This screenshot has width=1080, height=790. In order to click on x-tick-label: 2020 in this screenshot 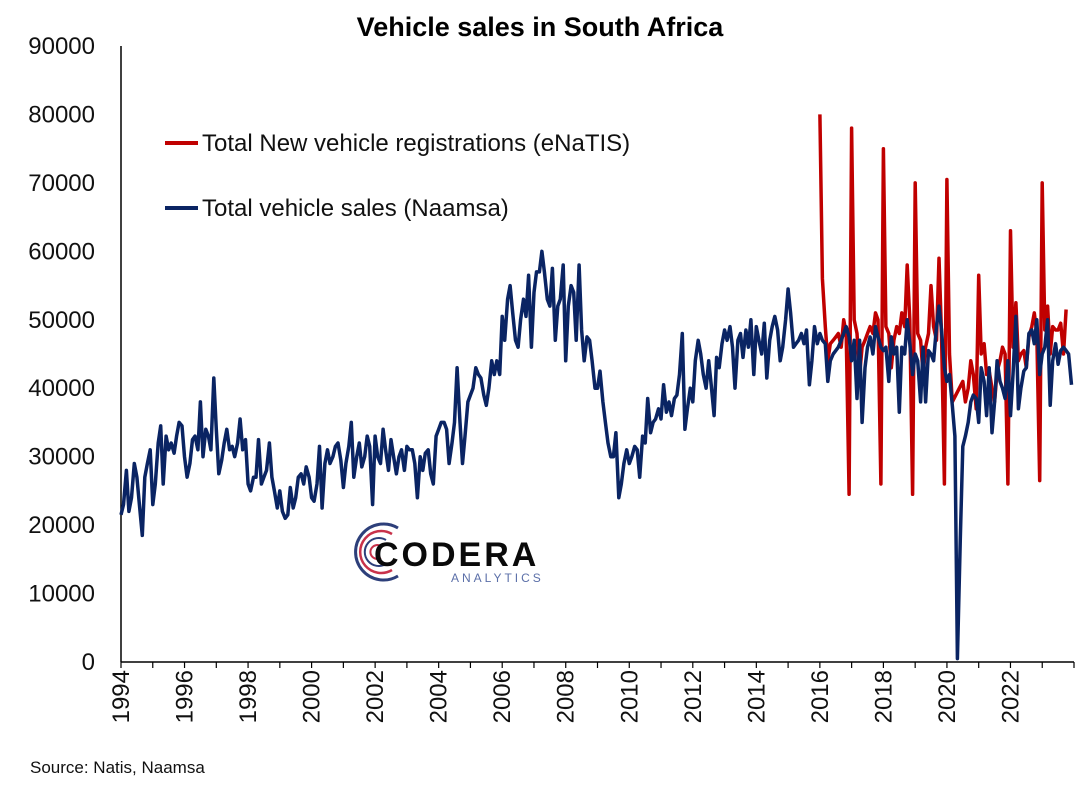, I will do `click(947, 696)`.